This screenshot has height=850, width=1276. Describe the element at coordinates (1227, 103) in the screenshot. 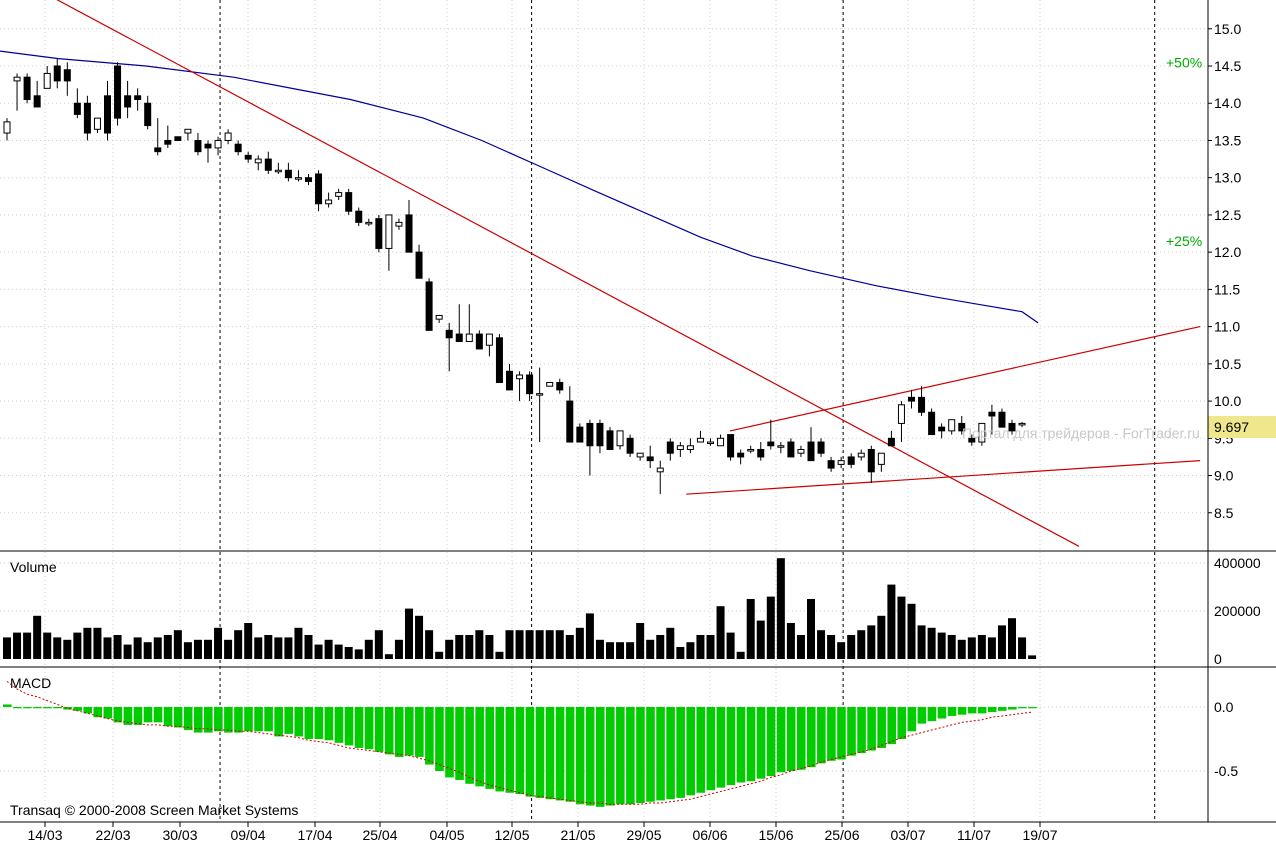

I see `price-tick-label: 14.0` at that location.